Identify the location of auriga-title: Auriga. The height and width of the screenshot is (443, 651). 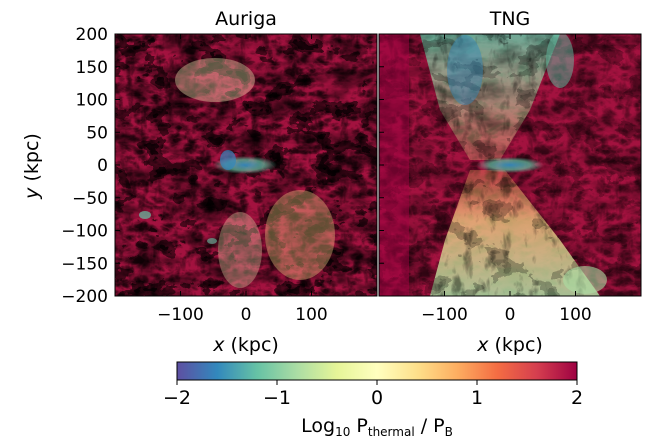
(246, 19).